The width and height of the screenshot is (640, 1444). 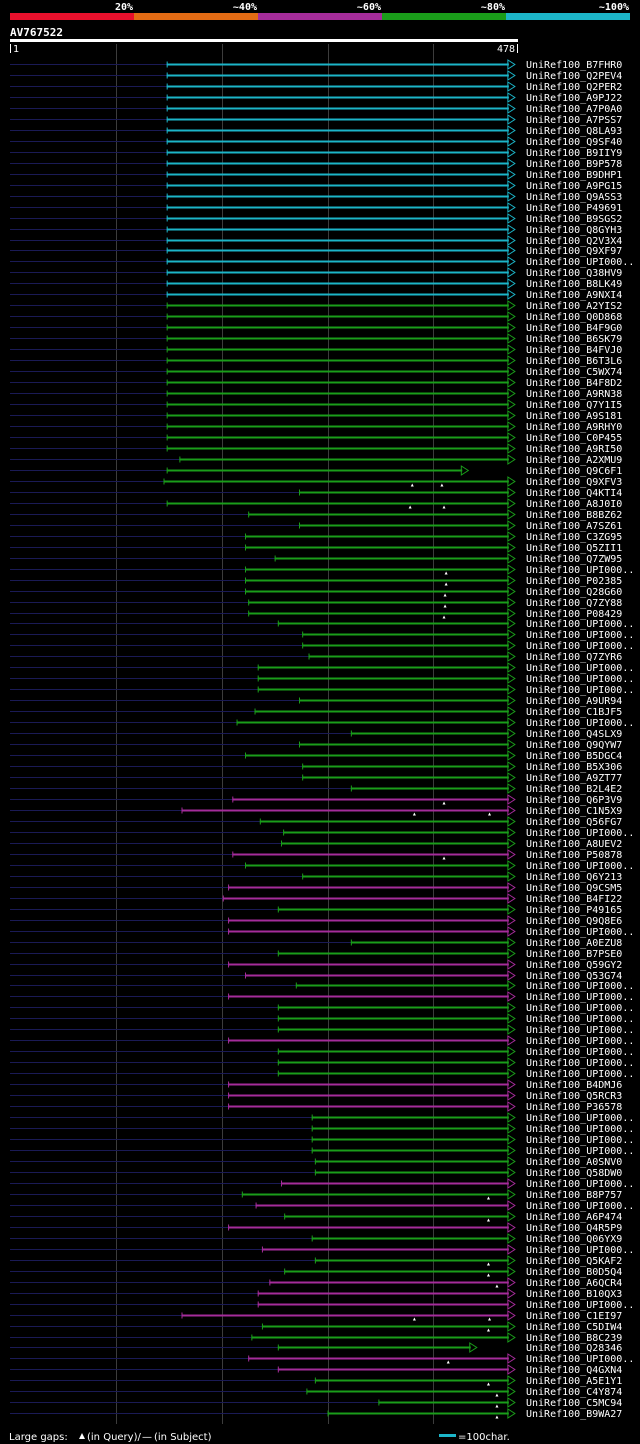 I want to click on alignment-row: UniRef100_B9WA27, so click(x=316, y=1414).